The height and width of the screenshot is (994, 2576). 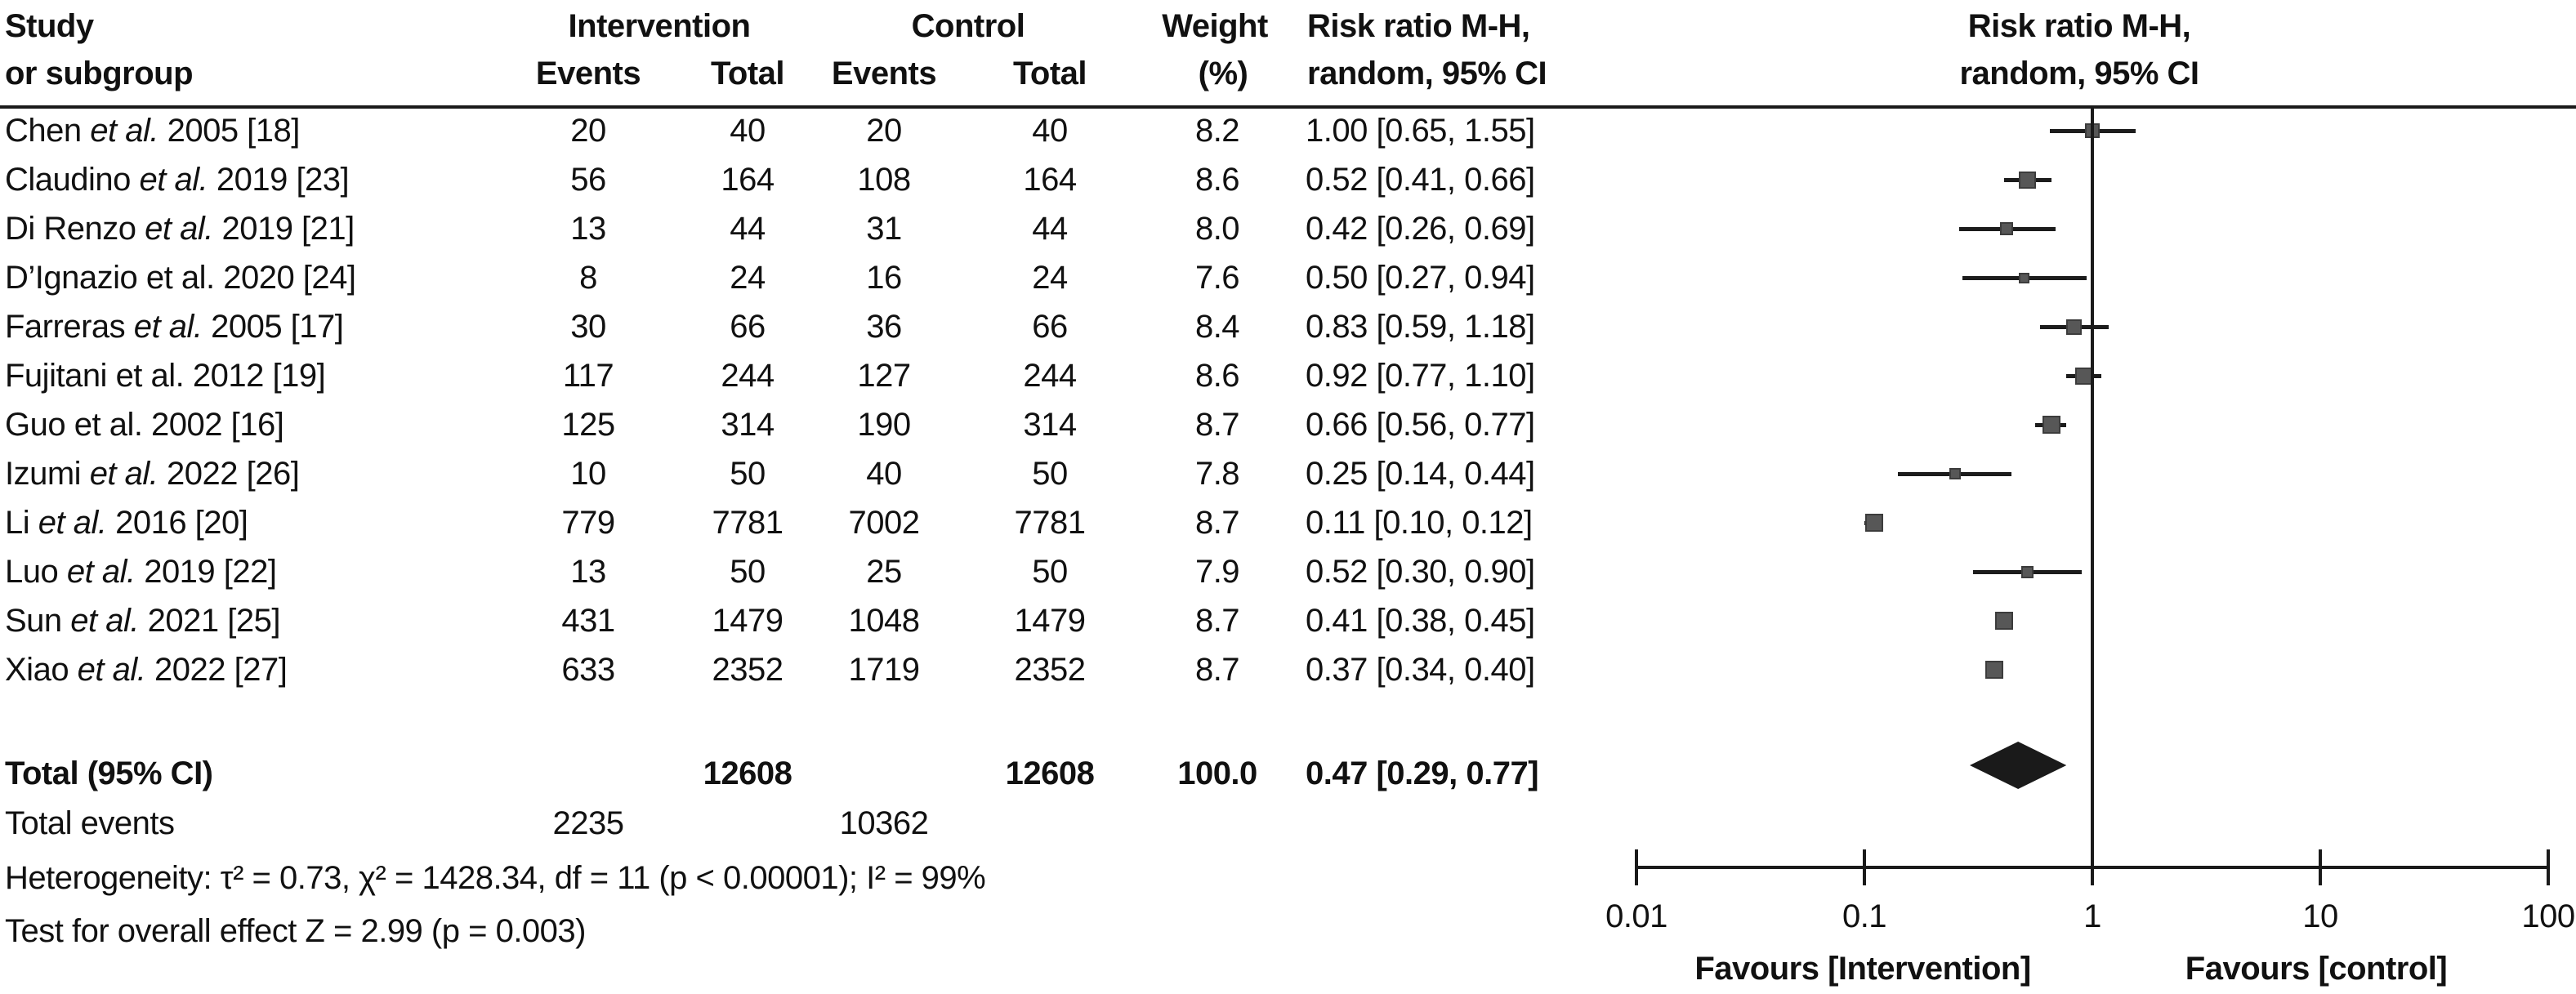 I want to click on study-name: Luo et al. 2019 [22], so click(x=141, y=572).